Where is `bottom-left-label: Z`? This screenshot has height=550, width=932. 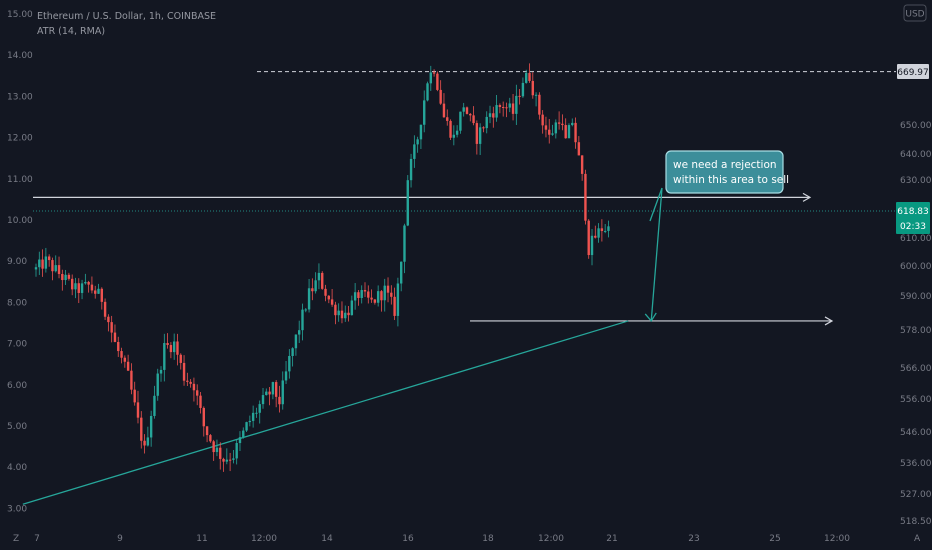 bottom-left-label: Z is located at coordinates (16, 539).